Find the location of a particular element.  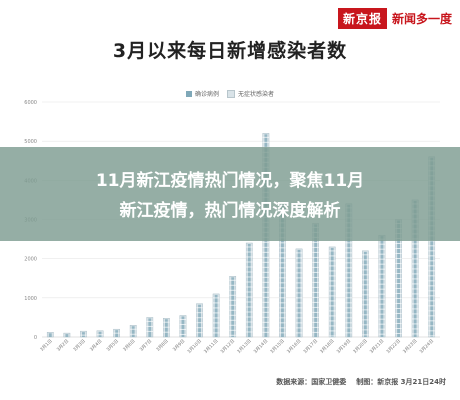

x-tick-label: 3月2日 is located at coordinates (63, 345).